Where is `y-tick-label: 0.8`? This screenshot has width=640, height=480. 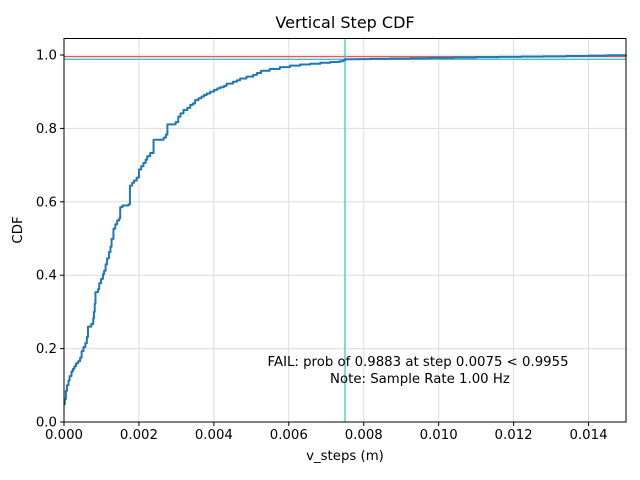 y-tick-label: 0.8 is located at coordinates (46, 129).